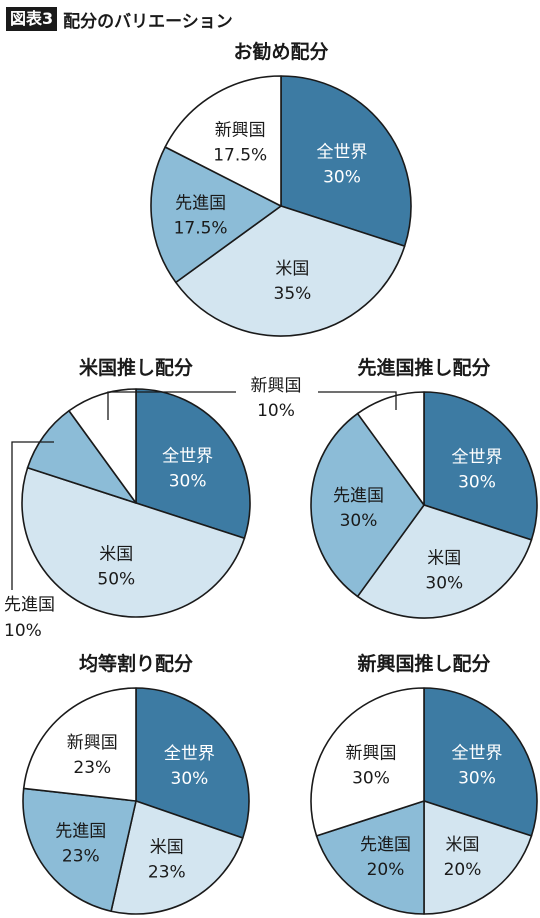 This screenshot has width=540, height=918. What do you see at coordinates (136, 367) in the screenshot?
I see `chart-title: 米国推し配分` at bounding box center [136, 367].